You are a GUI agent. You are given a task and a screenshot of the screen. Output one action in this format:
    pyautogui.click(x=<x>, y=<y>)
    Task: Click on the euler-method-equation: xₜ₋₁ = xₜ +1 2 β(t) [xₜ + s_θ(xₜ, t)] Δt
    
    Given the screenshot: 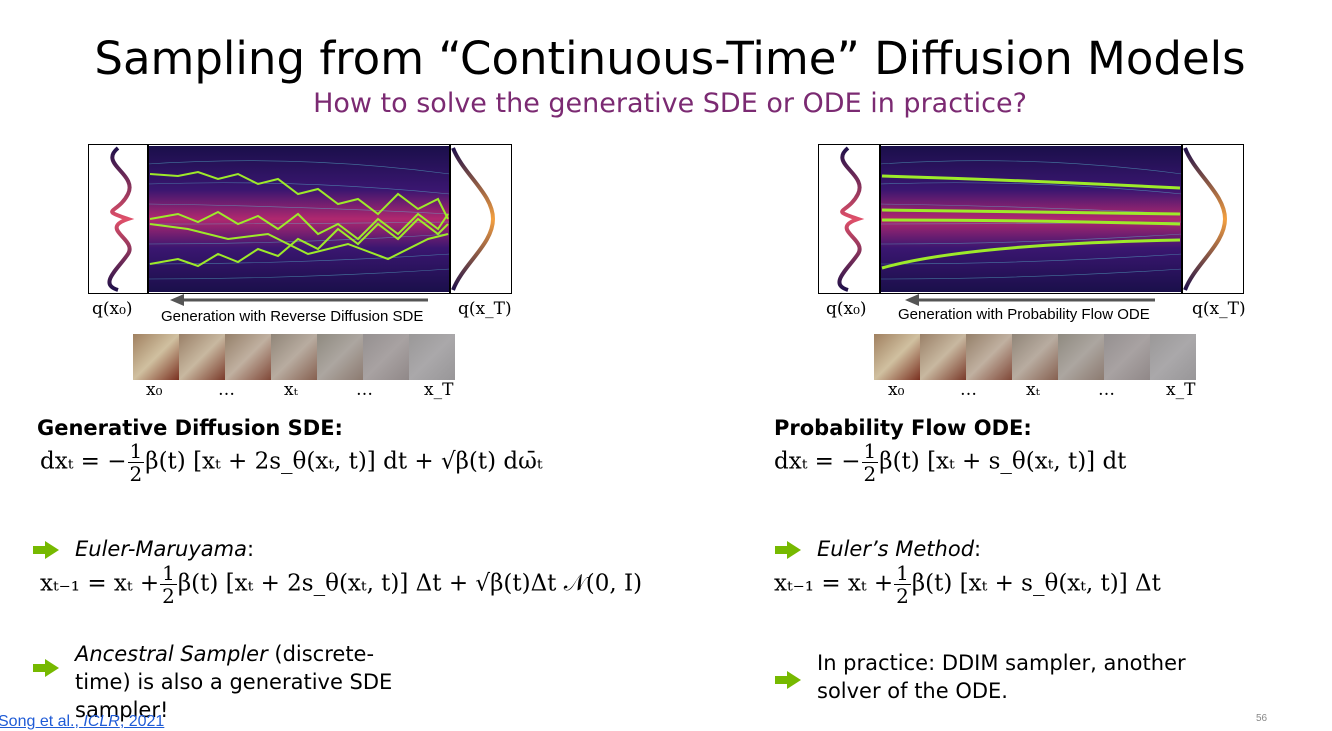 What is the action you would take?
    pyautogui.click(x=967, y=584)
    